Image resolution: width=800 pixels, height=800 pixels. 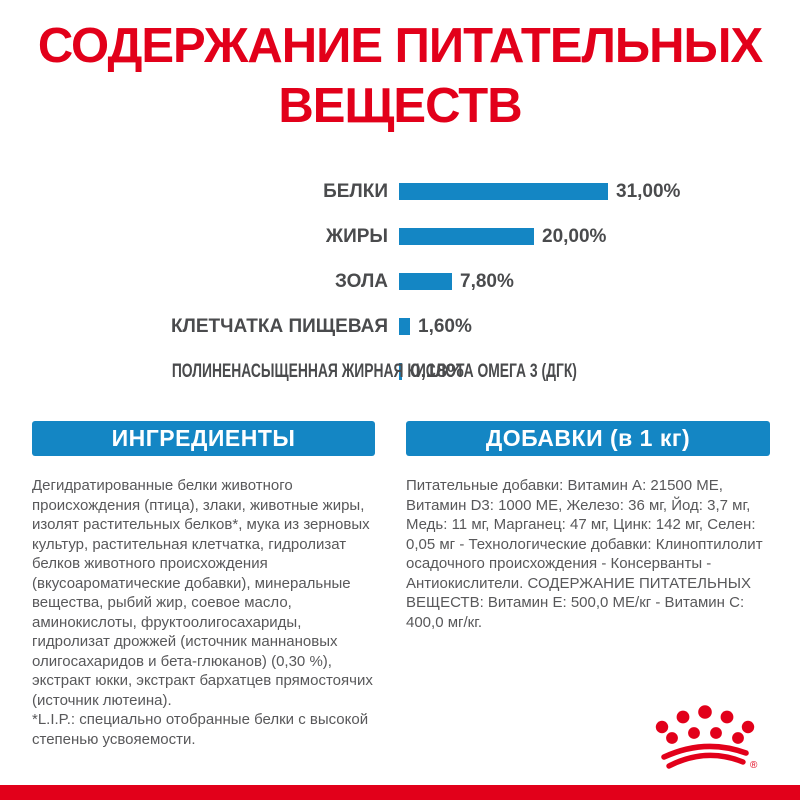 What do you see at coordinates (437, 371) in the screenshot?
I see `chart-value-label: 0,18%` at bounding box center [437, 371].